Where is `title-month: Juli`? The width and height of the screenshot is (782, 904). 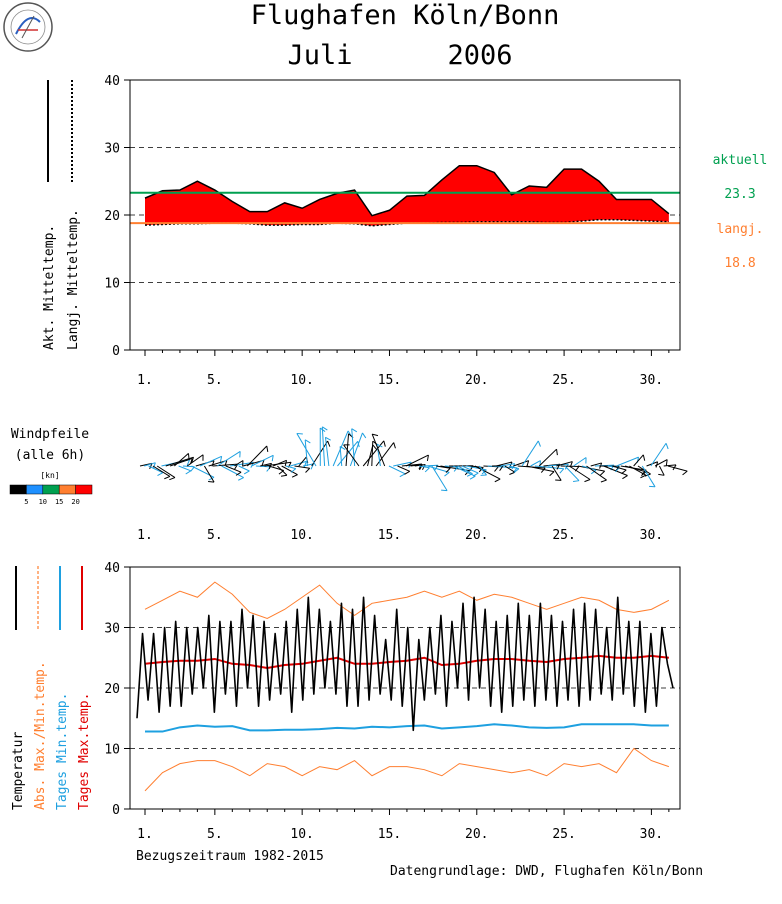 title-month: Juli is located at coordinates (319, 55).